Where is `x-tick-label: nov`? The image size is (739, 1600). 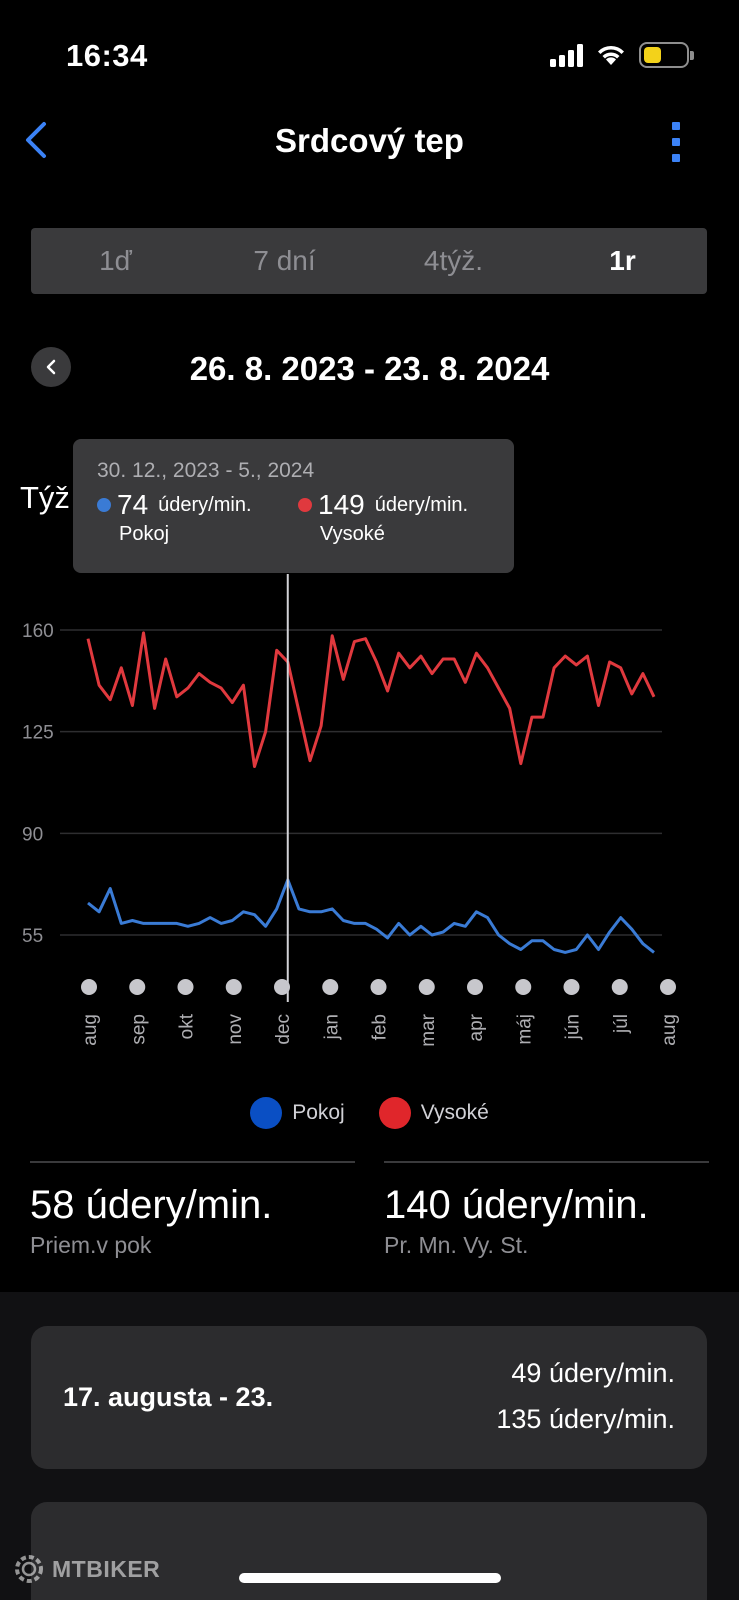
x-tick-label: nov is located at coordinates (235, 1029).